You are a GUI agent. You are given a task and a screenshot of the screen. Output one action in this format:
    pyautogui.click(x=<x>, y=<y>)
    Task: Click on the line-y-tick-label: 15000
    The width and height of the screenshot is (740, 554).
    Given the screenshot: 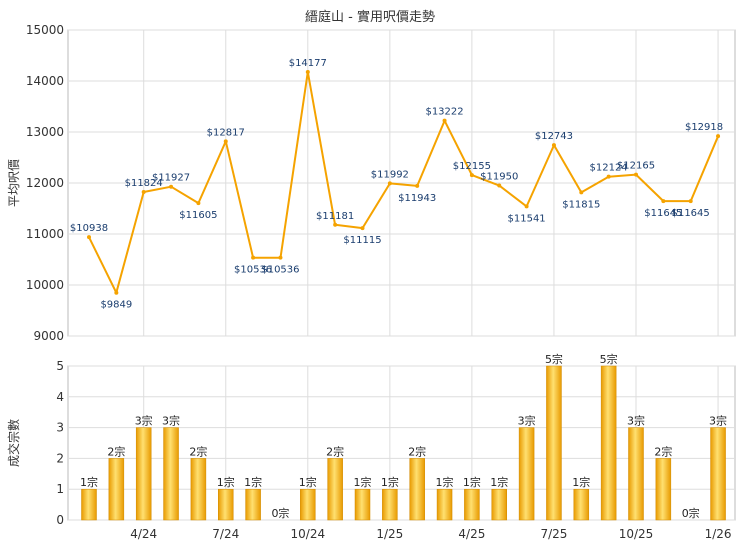 What is the action you would take?
    pyautogui.click(x=45, y=30)
    